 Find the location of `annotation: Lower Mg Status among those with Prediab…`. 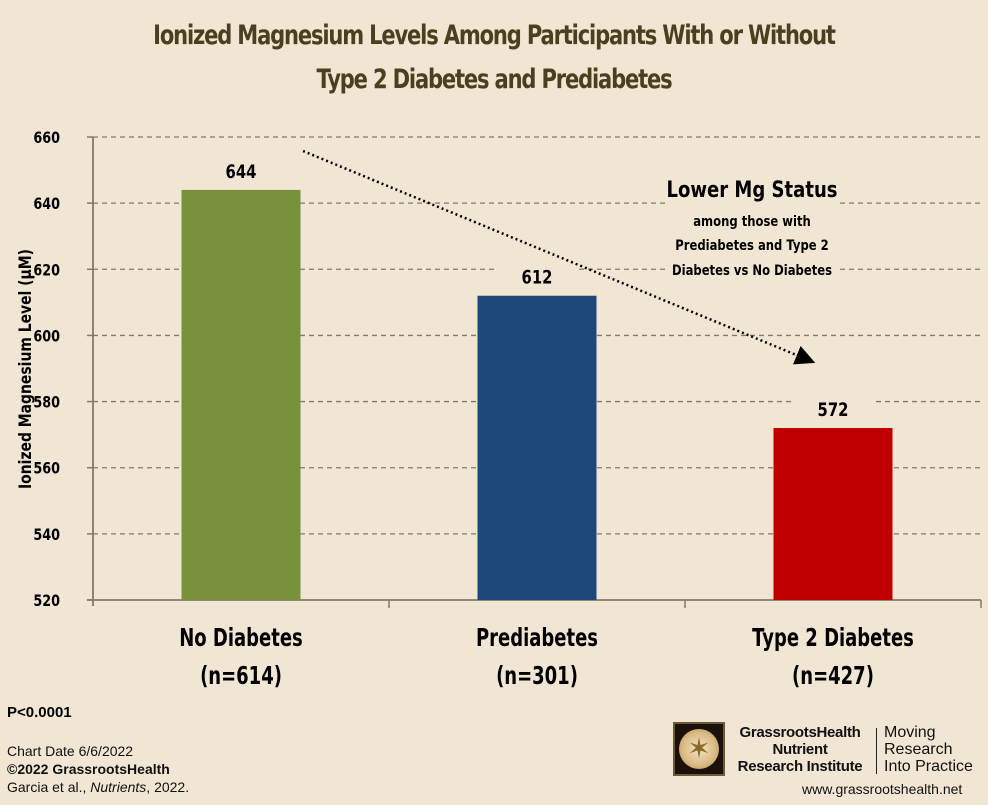

annotation: Lower Mg Status among those with Prediab… is located at coordinates (752, 229).